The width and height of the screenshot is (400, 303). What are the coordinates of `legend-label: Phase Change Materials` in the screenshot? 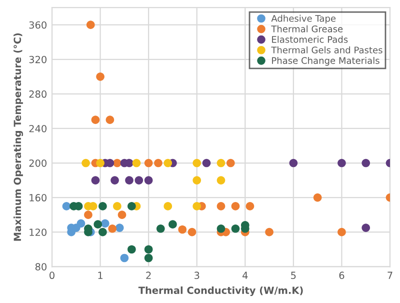 It's located at (326, 61).